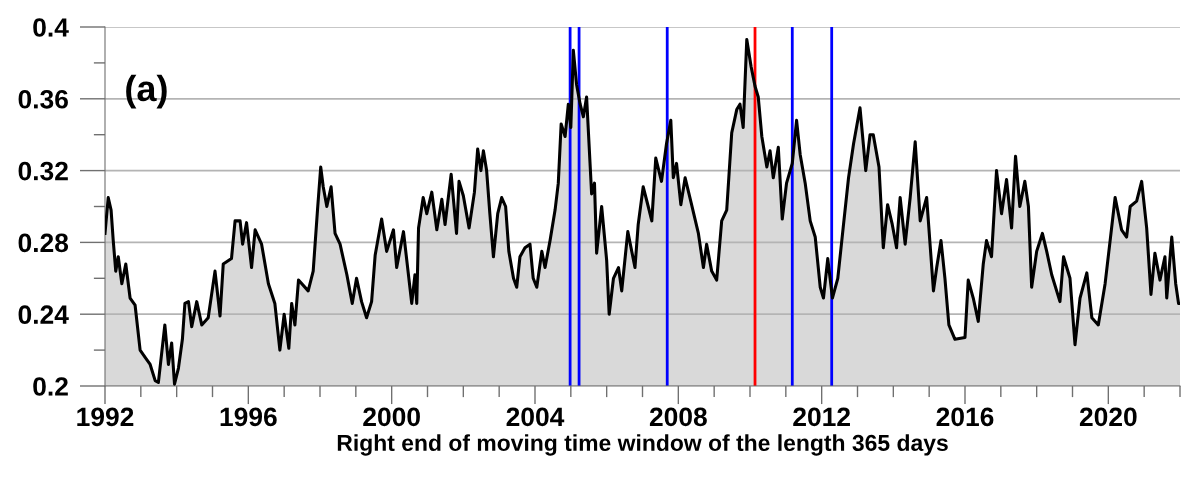  Describe the element at coordinates (43, 99) in the screenshot. I see `y-tick-label: 0.36` at that location.